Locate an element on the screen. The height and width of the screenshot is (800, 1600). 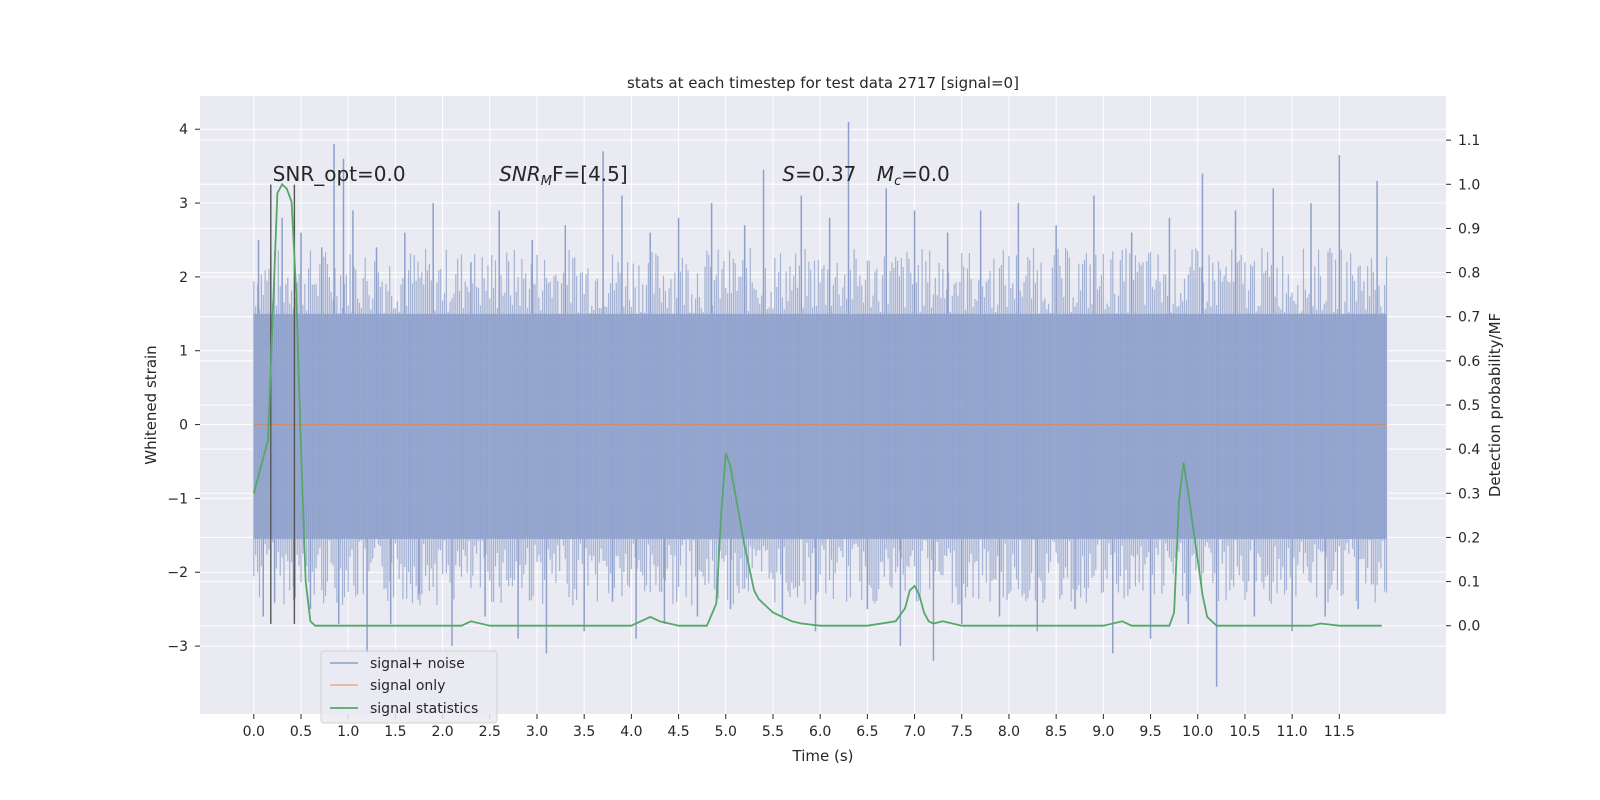
x-tick-label: 2.5 is located at coordinates (490, 732).